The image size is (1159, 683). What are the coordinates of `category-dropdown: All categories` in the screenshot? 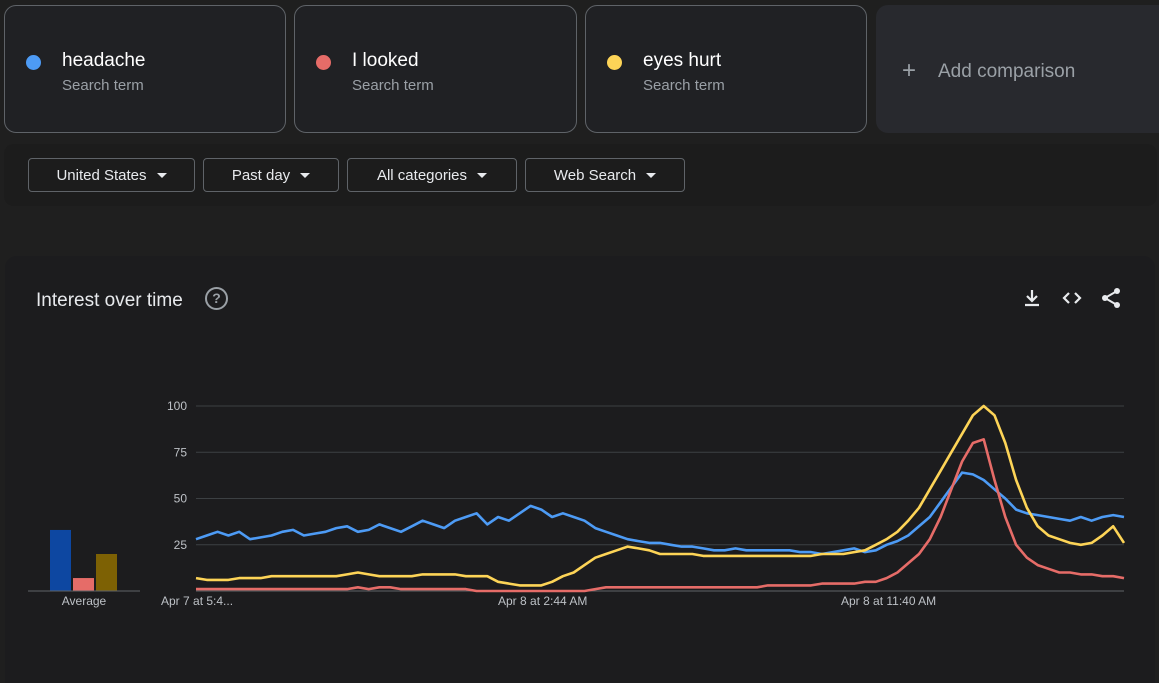 It's located at (432, 175).